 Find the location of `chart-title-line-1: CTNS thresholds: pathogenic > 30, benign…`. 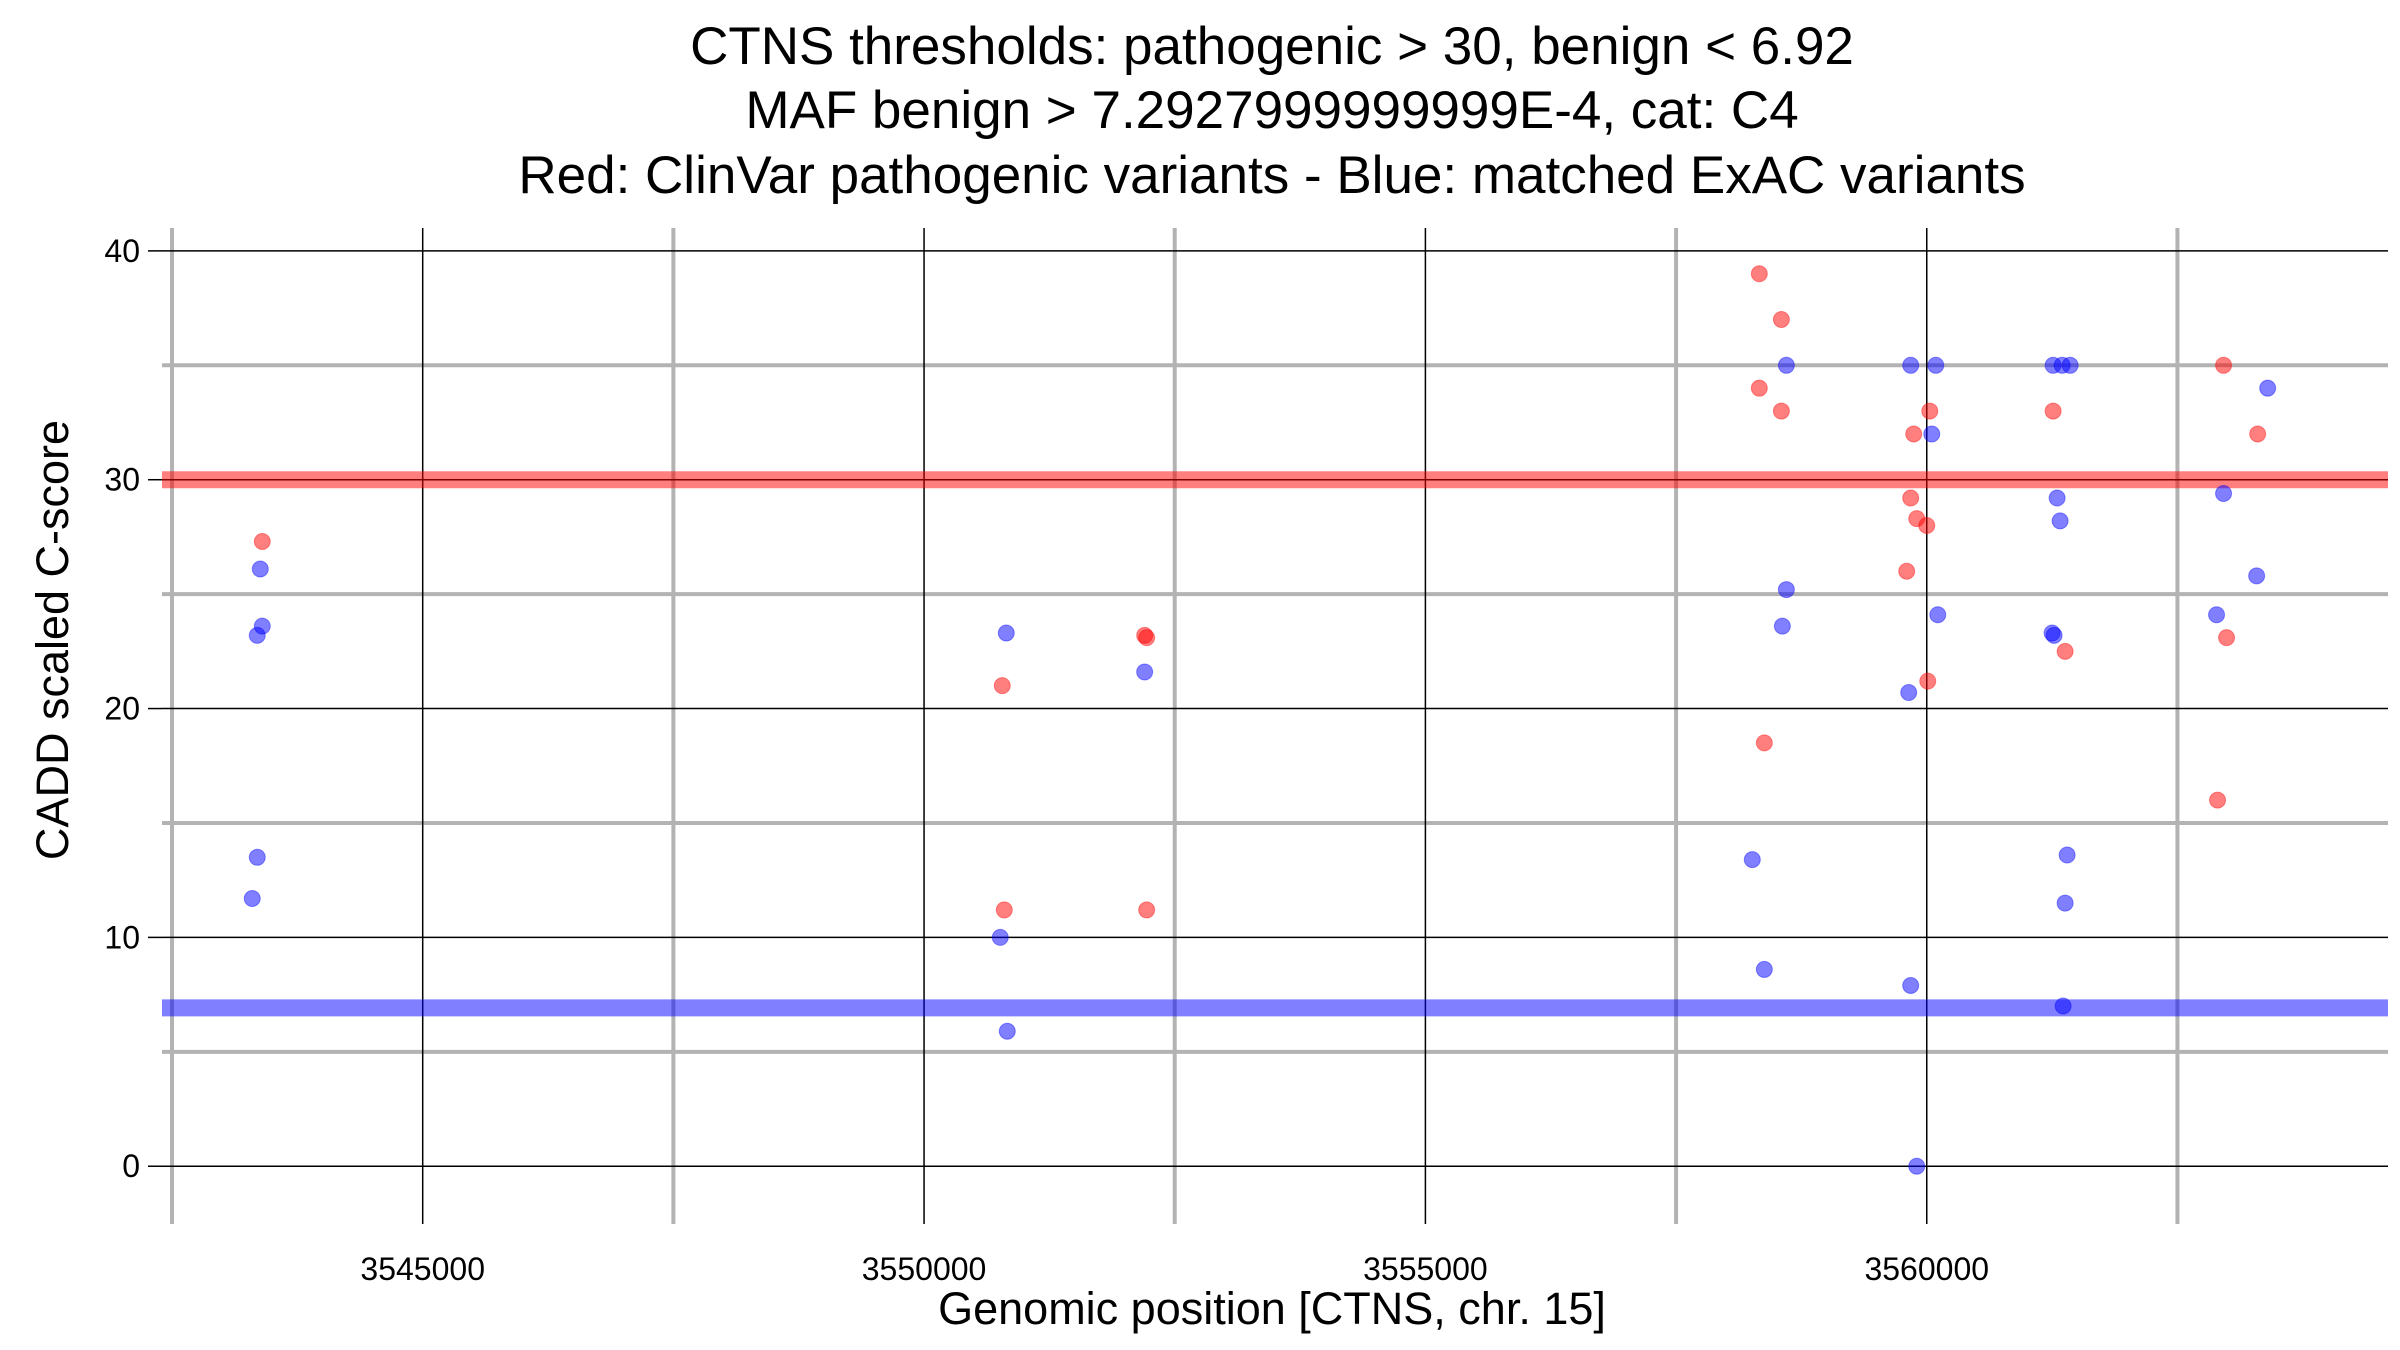

chart-title-line-1: CTNS thresholds: pathogenic > 30, benign… is located at coordinates (1272, 46).